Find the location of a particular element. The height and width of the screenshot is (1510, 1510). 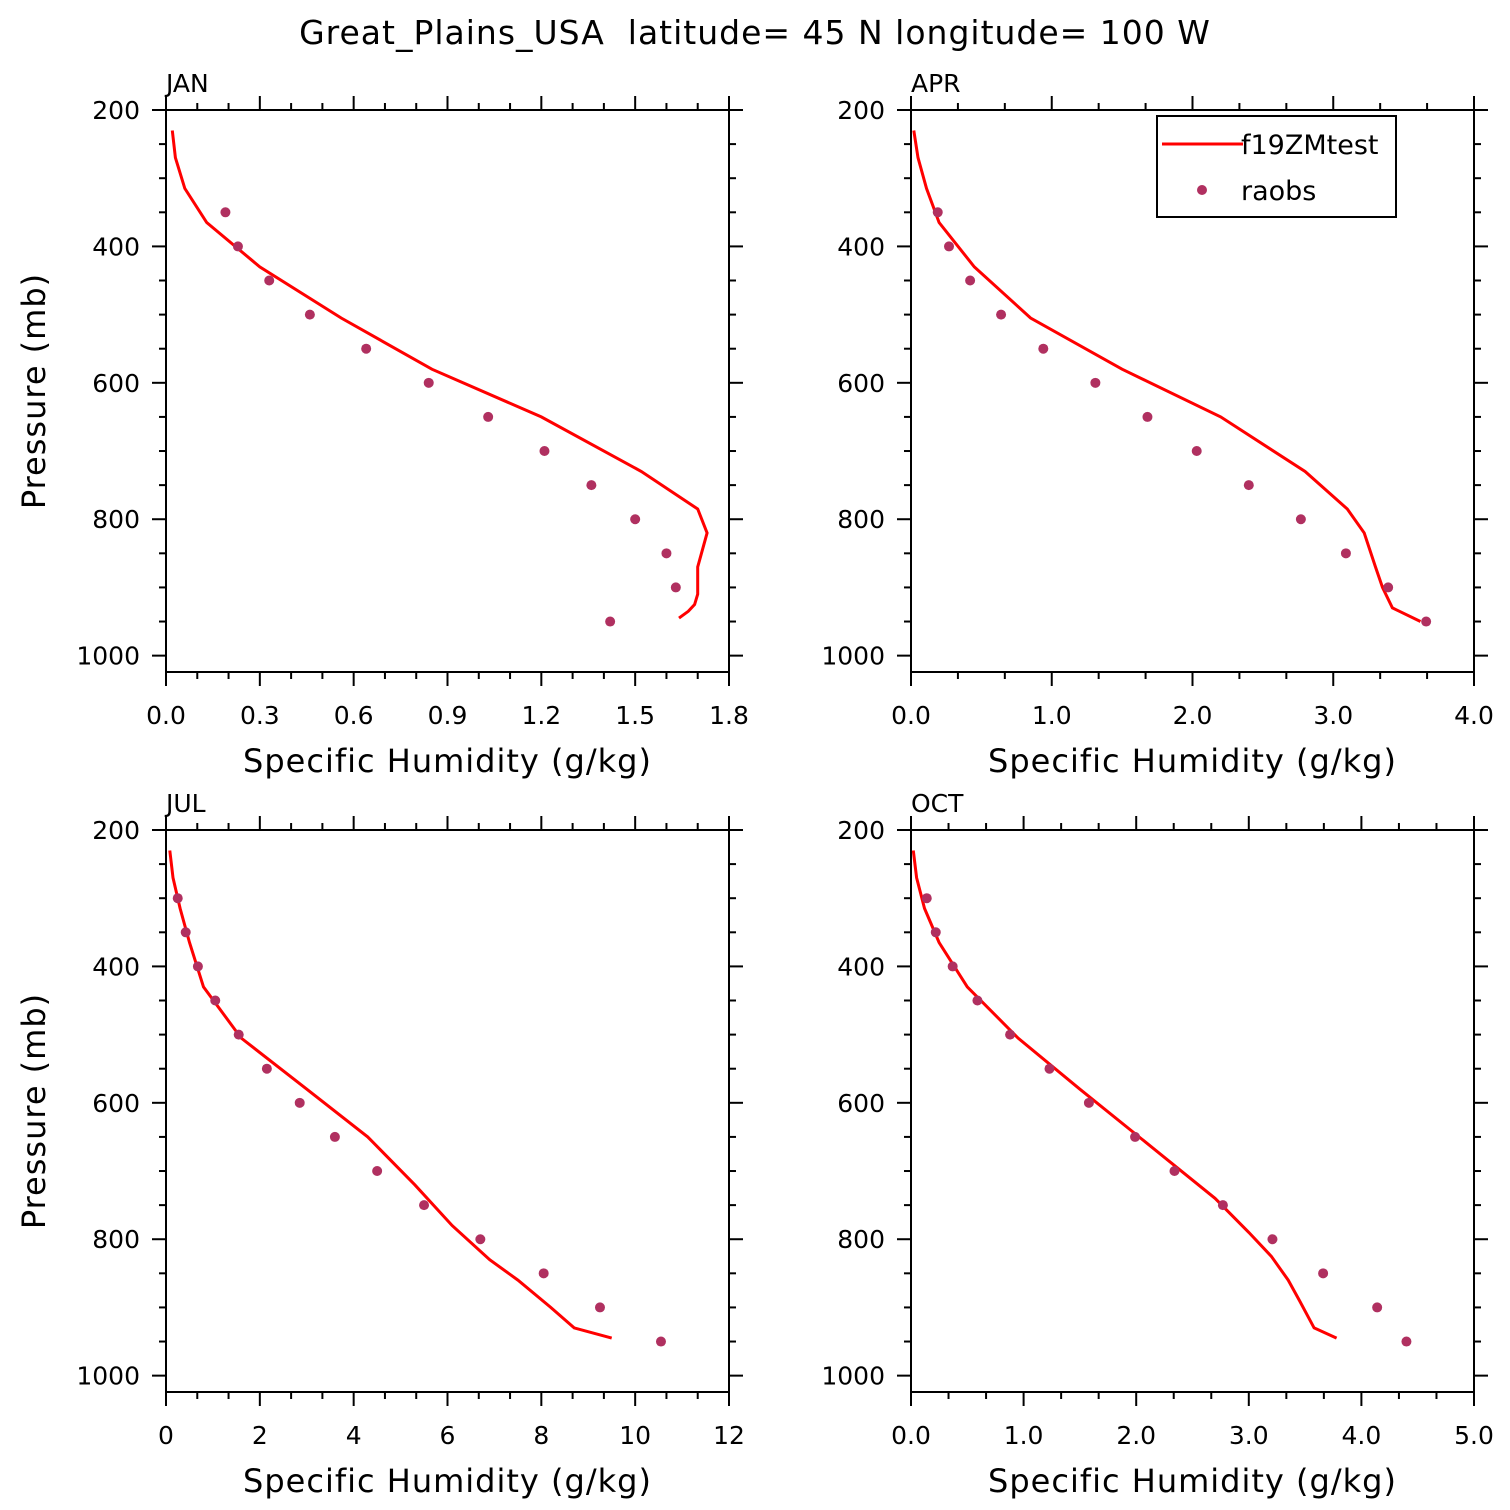

x-tick-label: 12 is located at coordinates (729, 1435).